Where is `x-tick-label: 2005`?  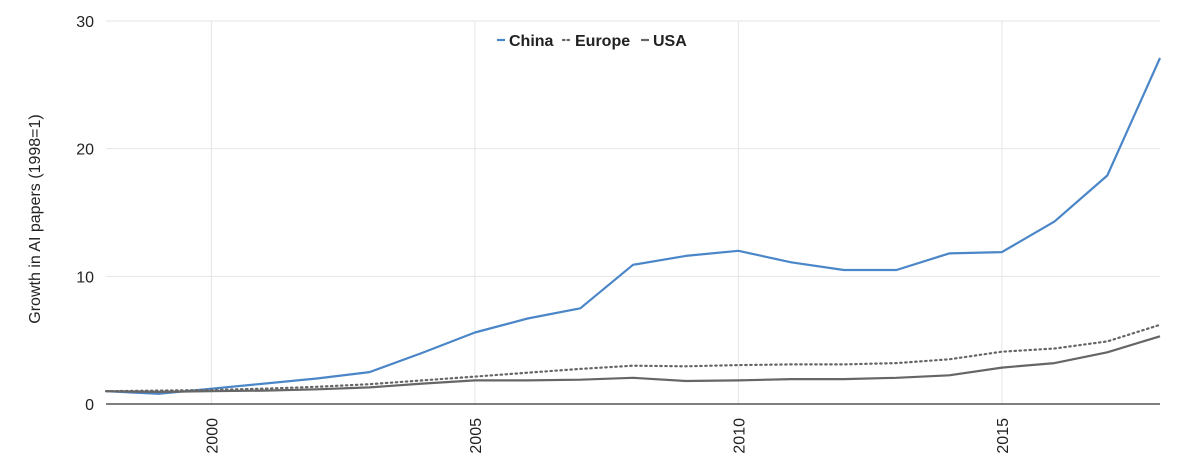 x-tick-label: 2005 is located at coordinates (476, 436).